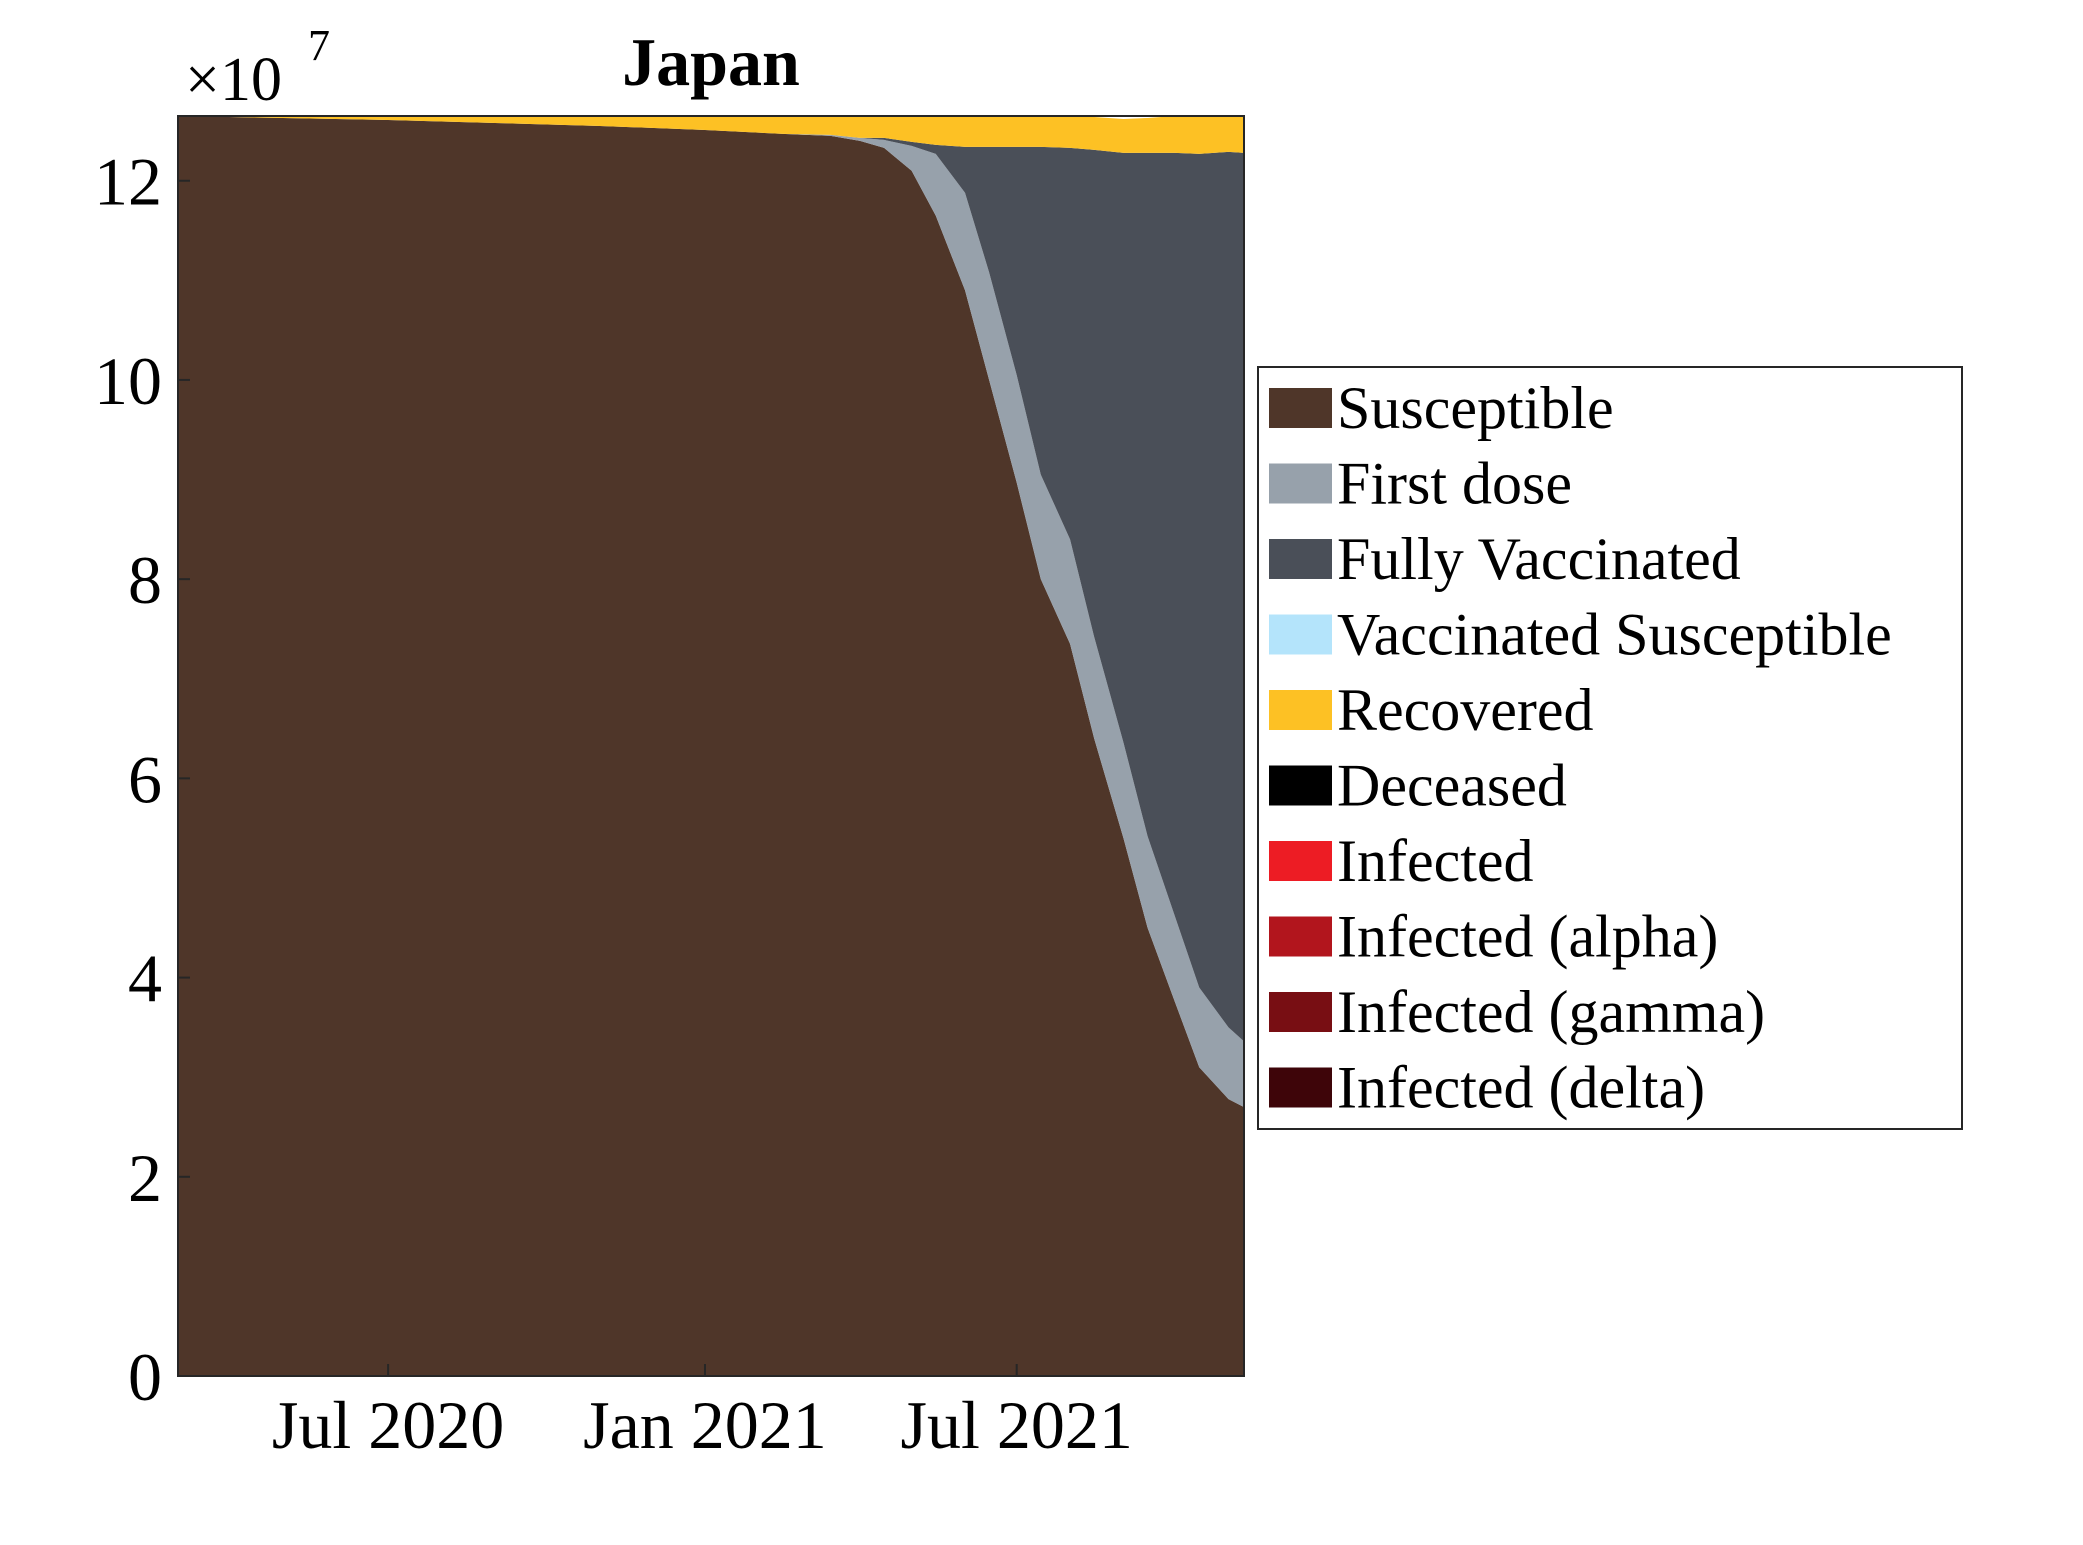 The height and width of the screenshot is (1545, 2083). I want to click on legend-label: Infected (gamma), so click(1551, 1012).